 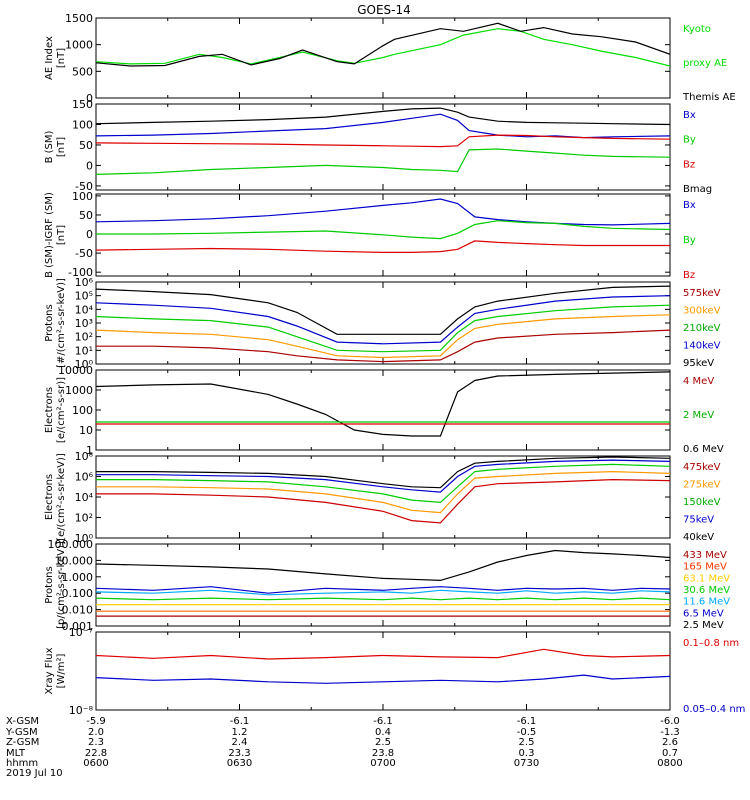 I want to click on series-line-210kev, so click(x=383, y=328).